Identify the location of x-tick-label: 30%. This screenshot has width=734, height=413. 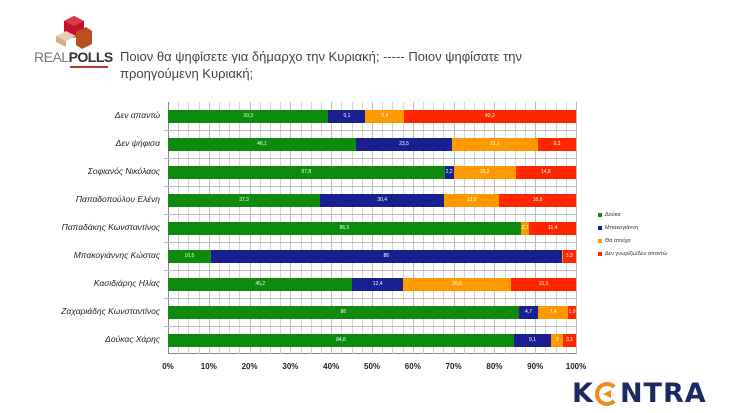
(290, 366).